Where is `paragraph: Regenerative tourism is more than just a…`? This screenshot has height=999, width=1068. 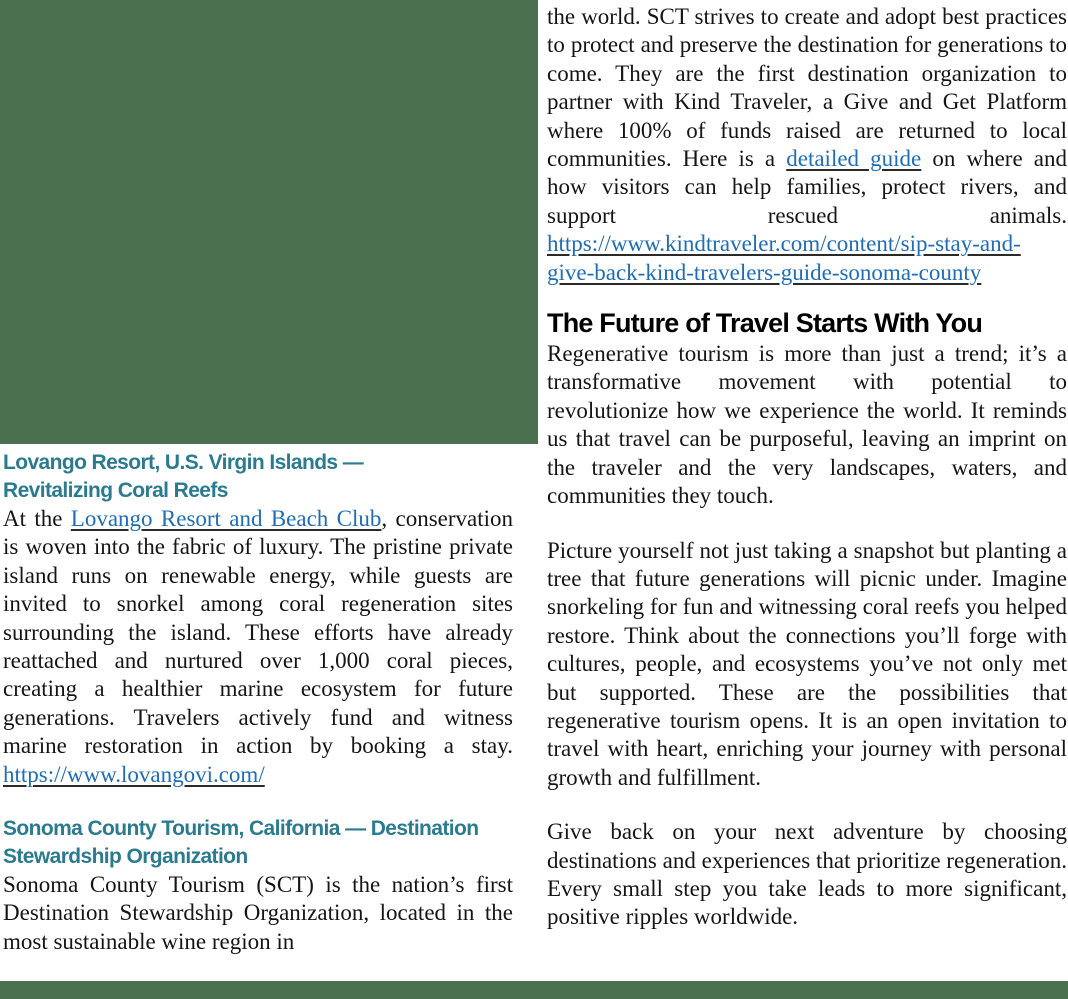 paragraph: Regenerative tourism is more than just a… is located at coordinates (807, 425).